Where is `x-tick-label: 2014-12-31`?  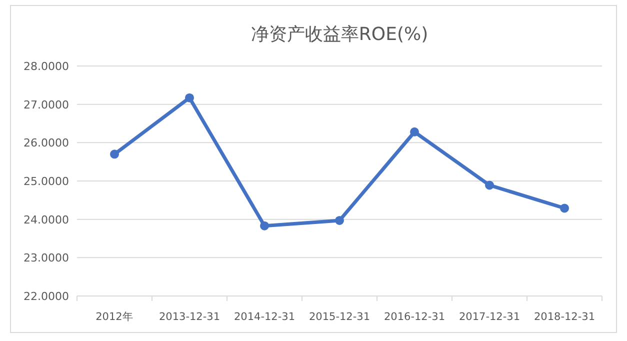 x-tick-label: 2014-12-31 is located at coordinates (265, 317).